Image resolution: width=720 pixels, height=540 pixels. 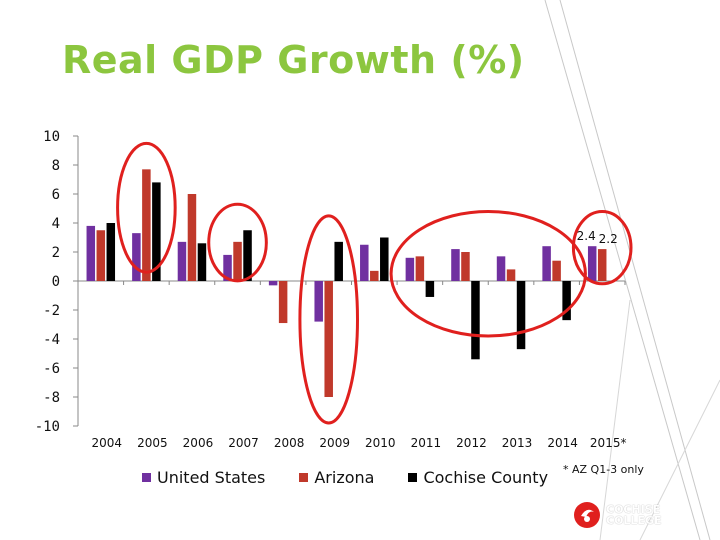 What do you see at coordinates (603, 469) in the screenshot?
I see `footnote: * AZ Q1-3 only` at bounding box center [603, 469].